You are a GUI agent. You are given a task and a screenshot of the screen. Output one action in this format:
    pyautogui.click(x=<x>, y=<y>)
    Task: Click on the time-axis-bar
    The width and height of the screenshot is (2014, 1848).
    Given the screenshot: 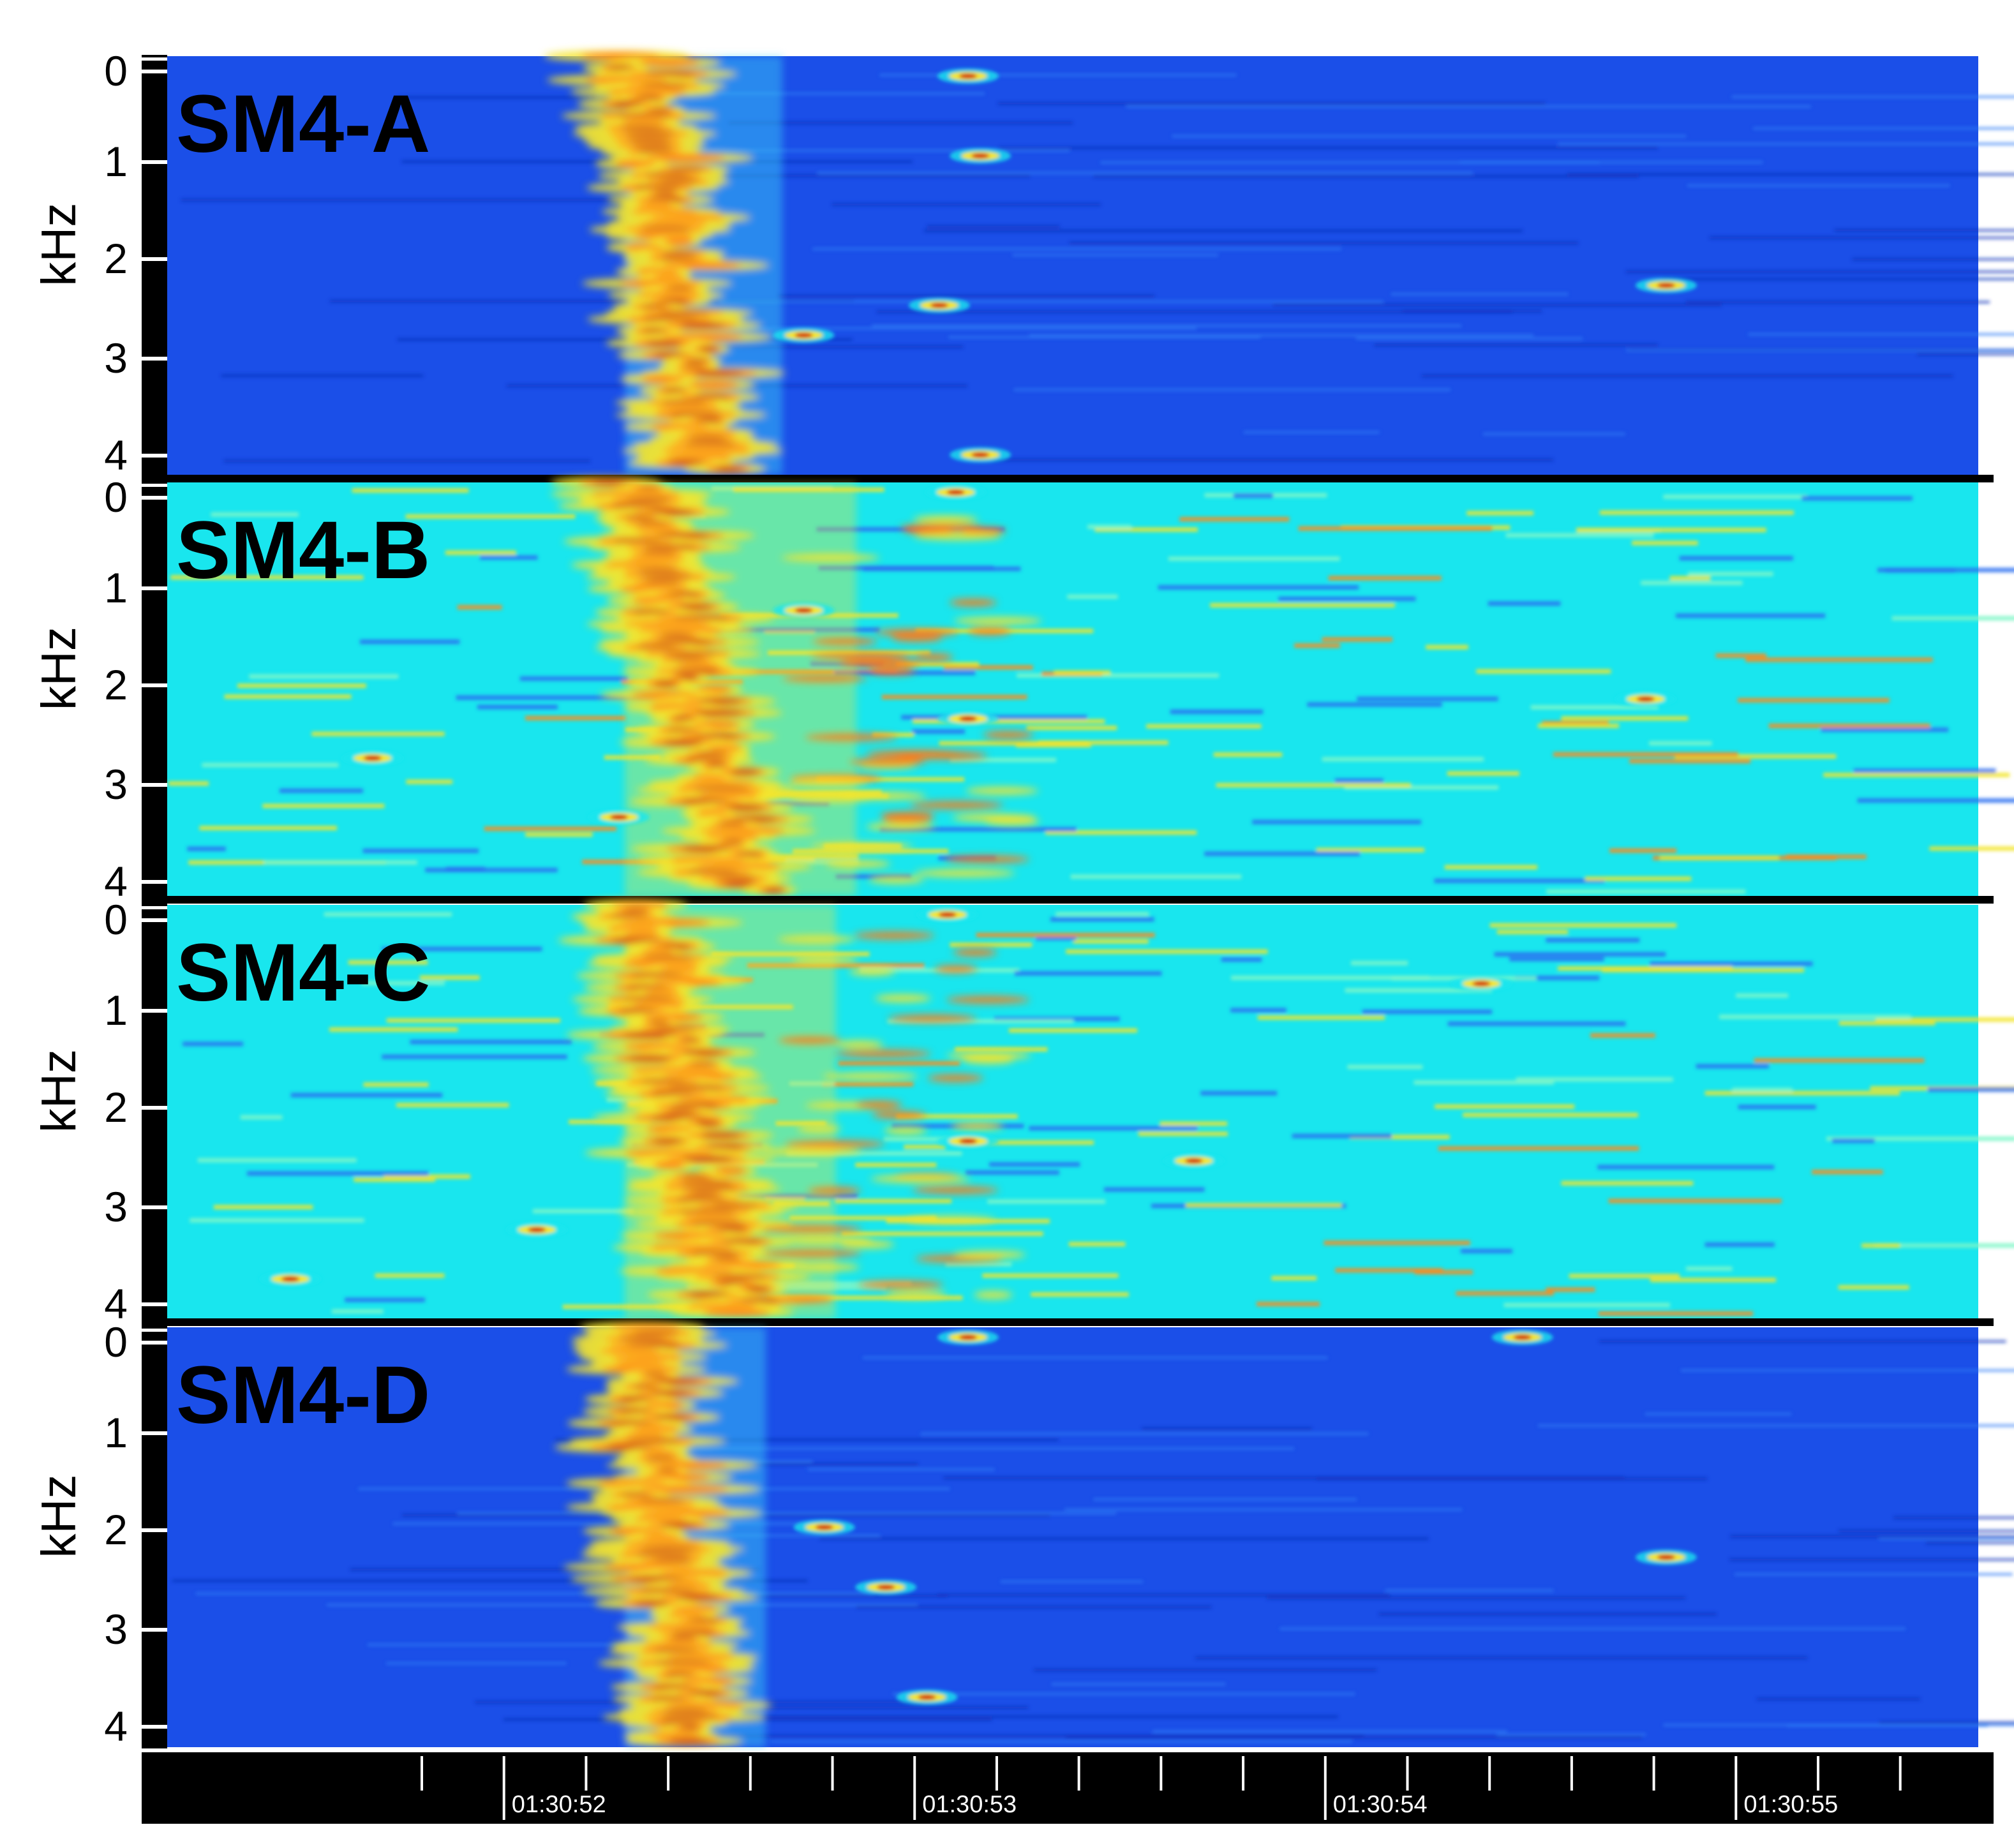 What is the action you would take?
    pyautogui.click(x=1068, y=1788)
    